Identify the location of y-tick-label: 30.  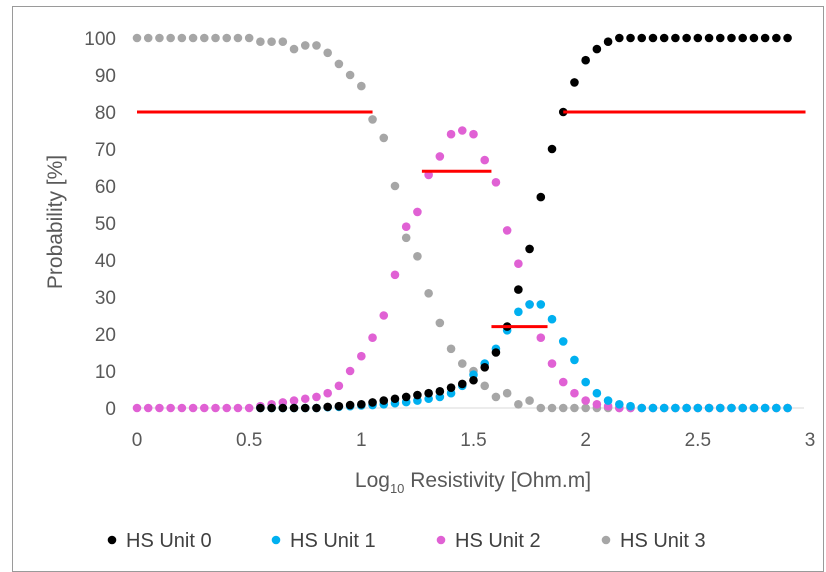
(105, 298).